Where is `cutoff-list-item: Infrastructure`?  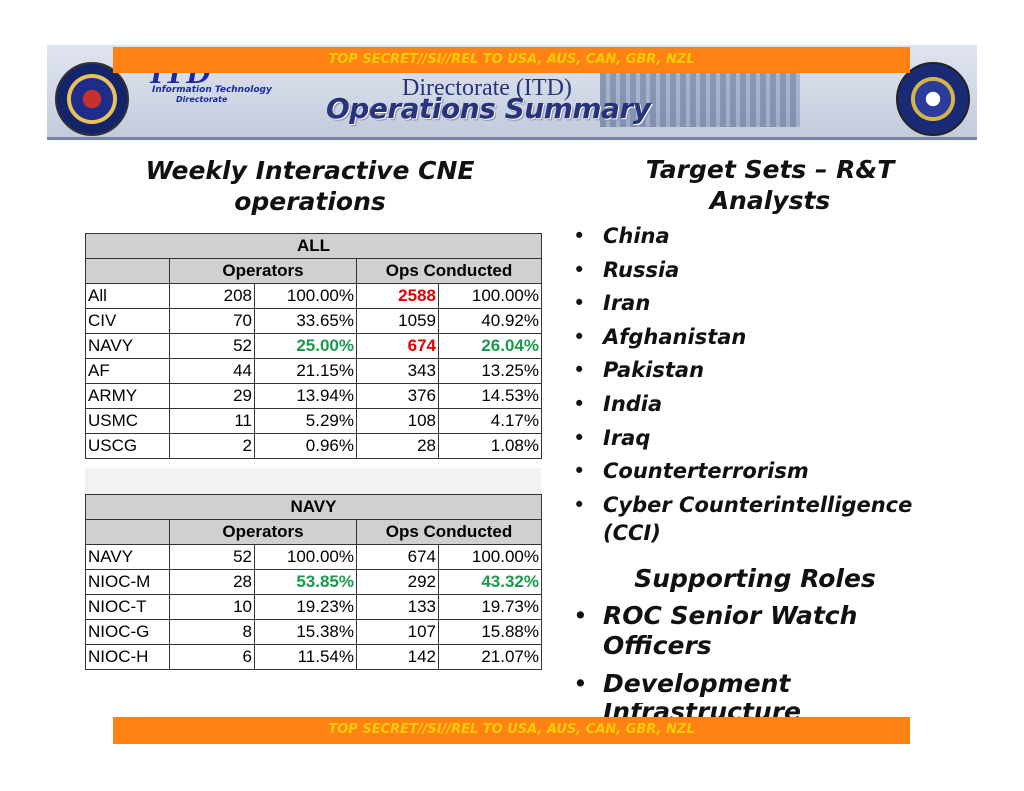 cutoff-list-item: Infrastructure is located at coordinates (748, 710).